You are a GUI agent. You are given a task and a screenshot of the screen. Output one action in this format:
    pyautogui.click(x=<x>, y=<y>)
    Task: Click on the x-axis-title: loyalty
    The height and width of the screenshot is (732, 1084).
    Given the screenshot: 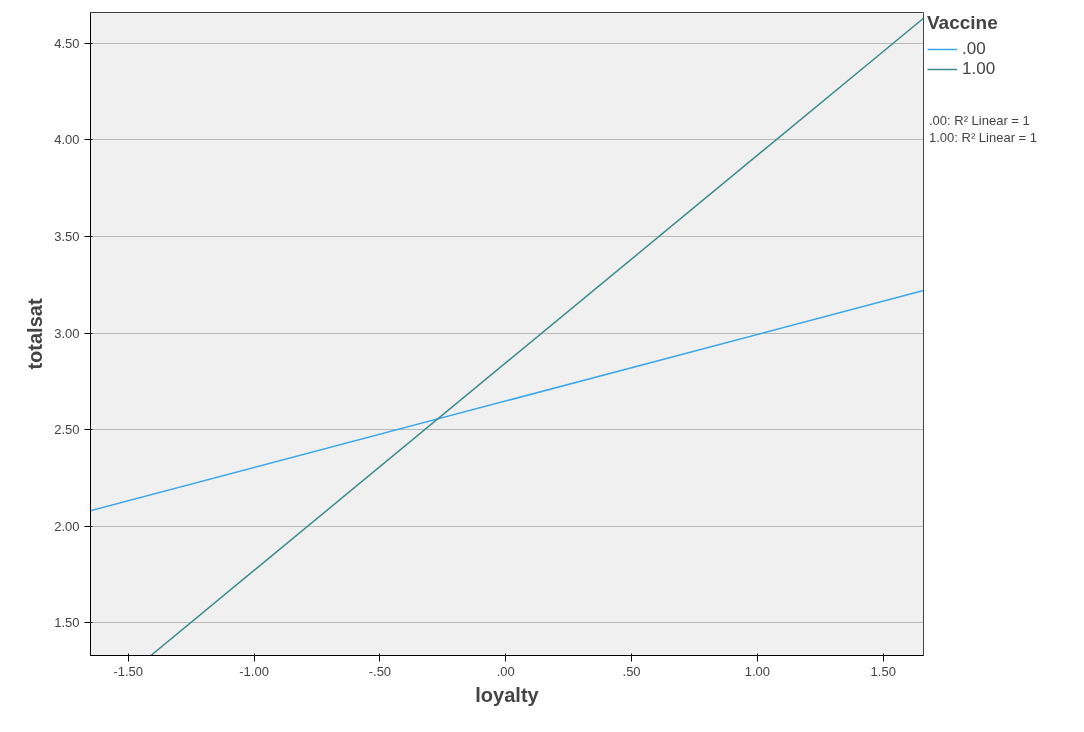 What is the action you would take?
    pyautogui.click(x=507, y=694)
    